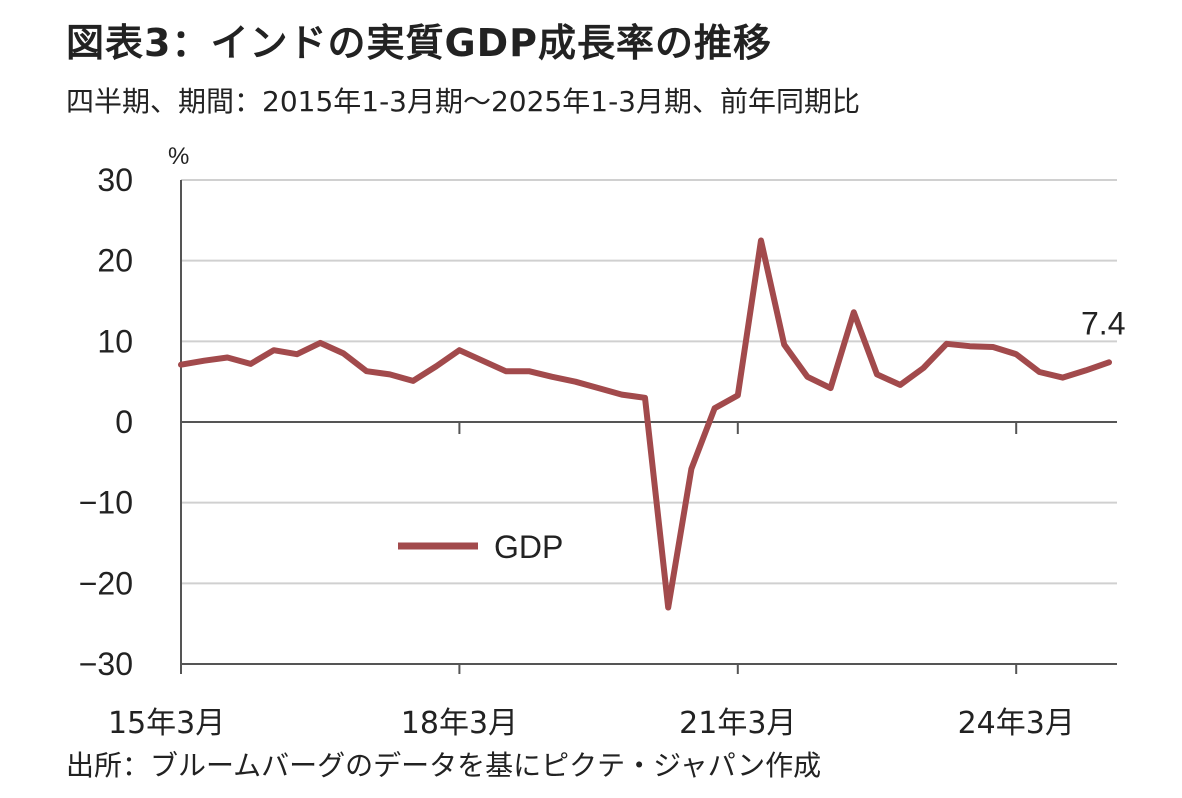 This screenshot has width=1182, height=798. What do you see at coordinates (106, 503) in the screenshot?
I see `y-tick-label: −10` at bounding box center [106, 503].